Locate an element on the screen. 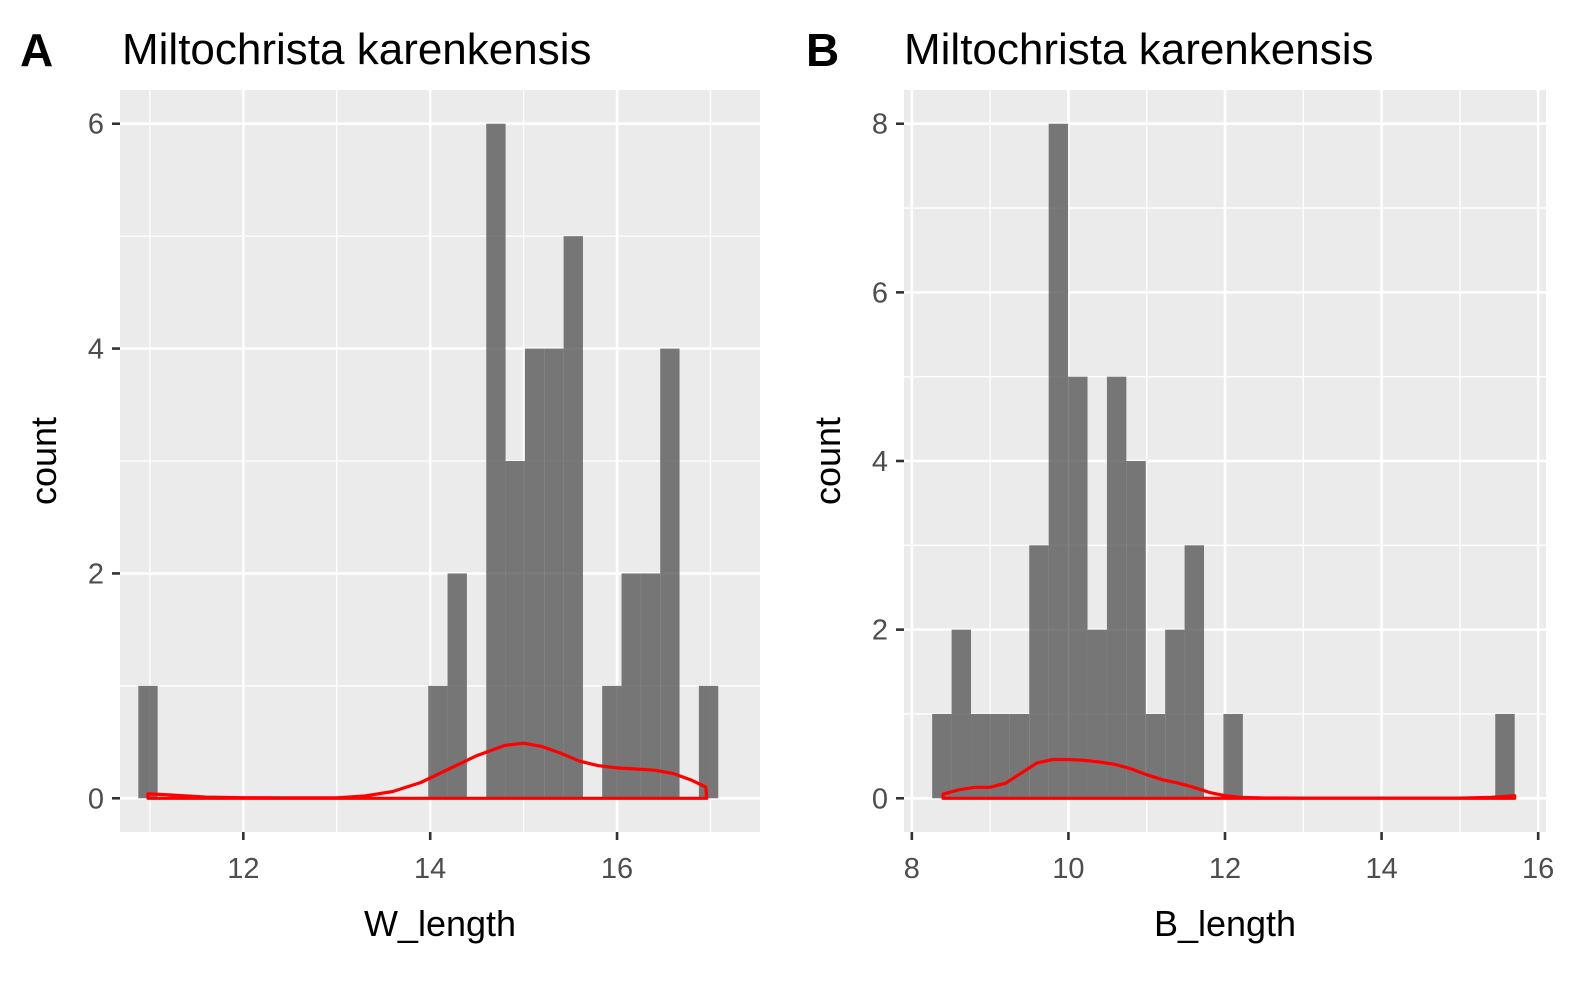  panel-a-y-tick-label: 4 is located at coordinates (96, 350).